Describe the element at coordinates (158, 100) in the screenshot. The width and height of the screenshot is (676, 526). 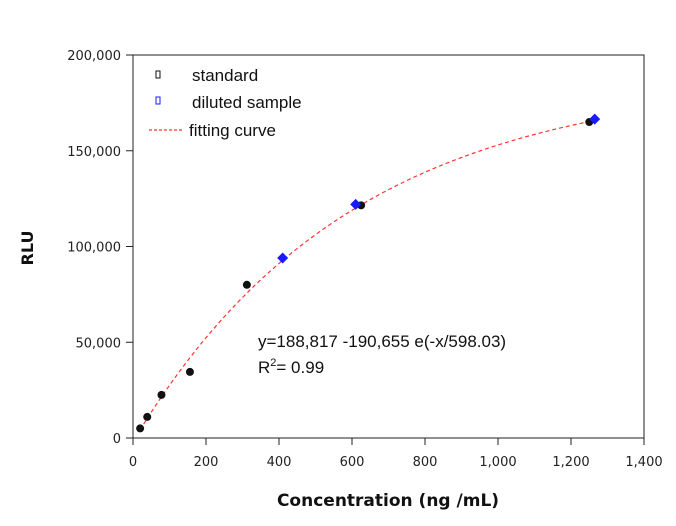
I see `legend-diluted-marker` at that location.